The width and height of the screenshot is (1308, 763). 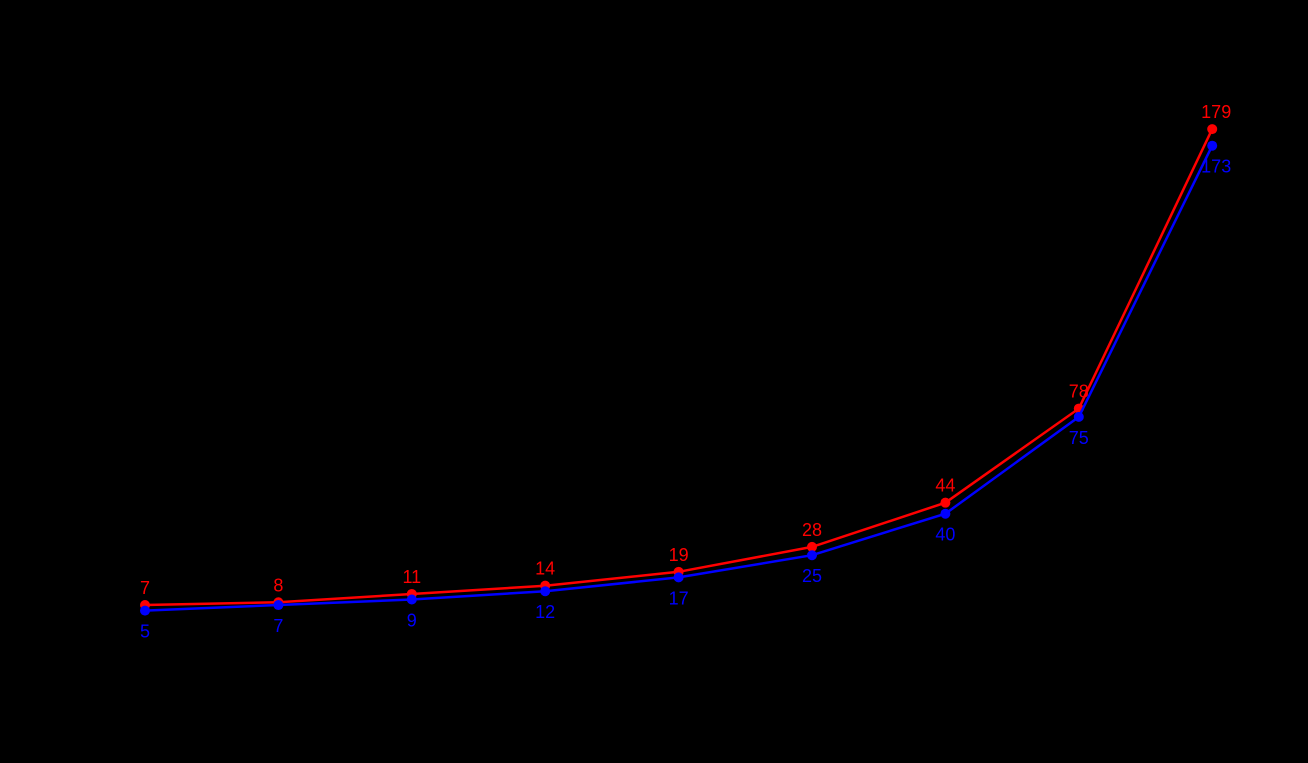 What do you see at coordinates (145, 632) in the screenshot?
I see `data-value-label: 5` at bounding box center [145, 632].